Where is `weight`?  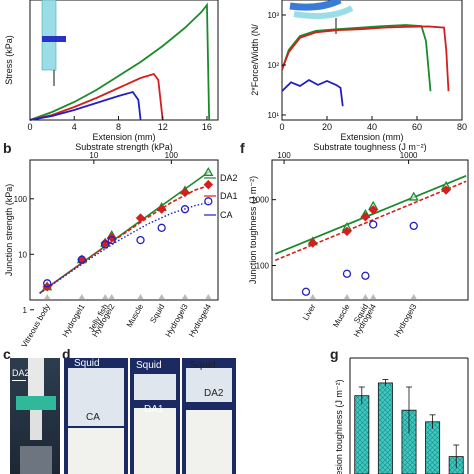 weight is located at coordinates (36, 460).